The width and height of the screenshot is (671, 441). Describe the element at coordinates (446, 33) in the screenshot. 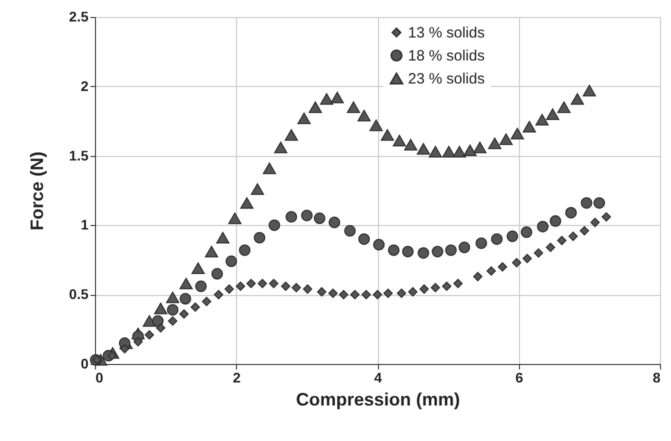

I see `legend-label: 13 % solids` at that location.